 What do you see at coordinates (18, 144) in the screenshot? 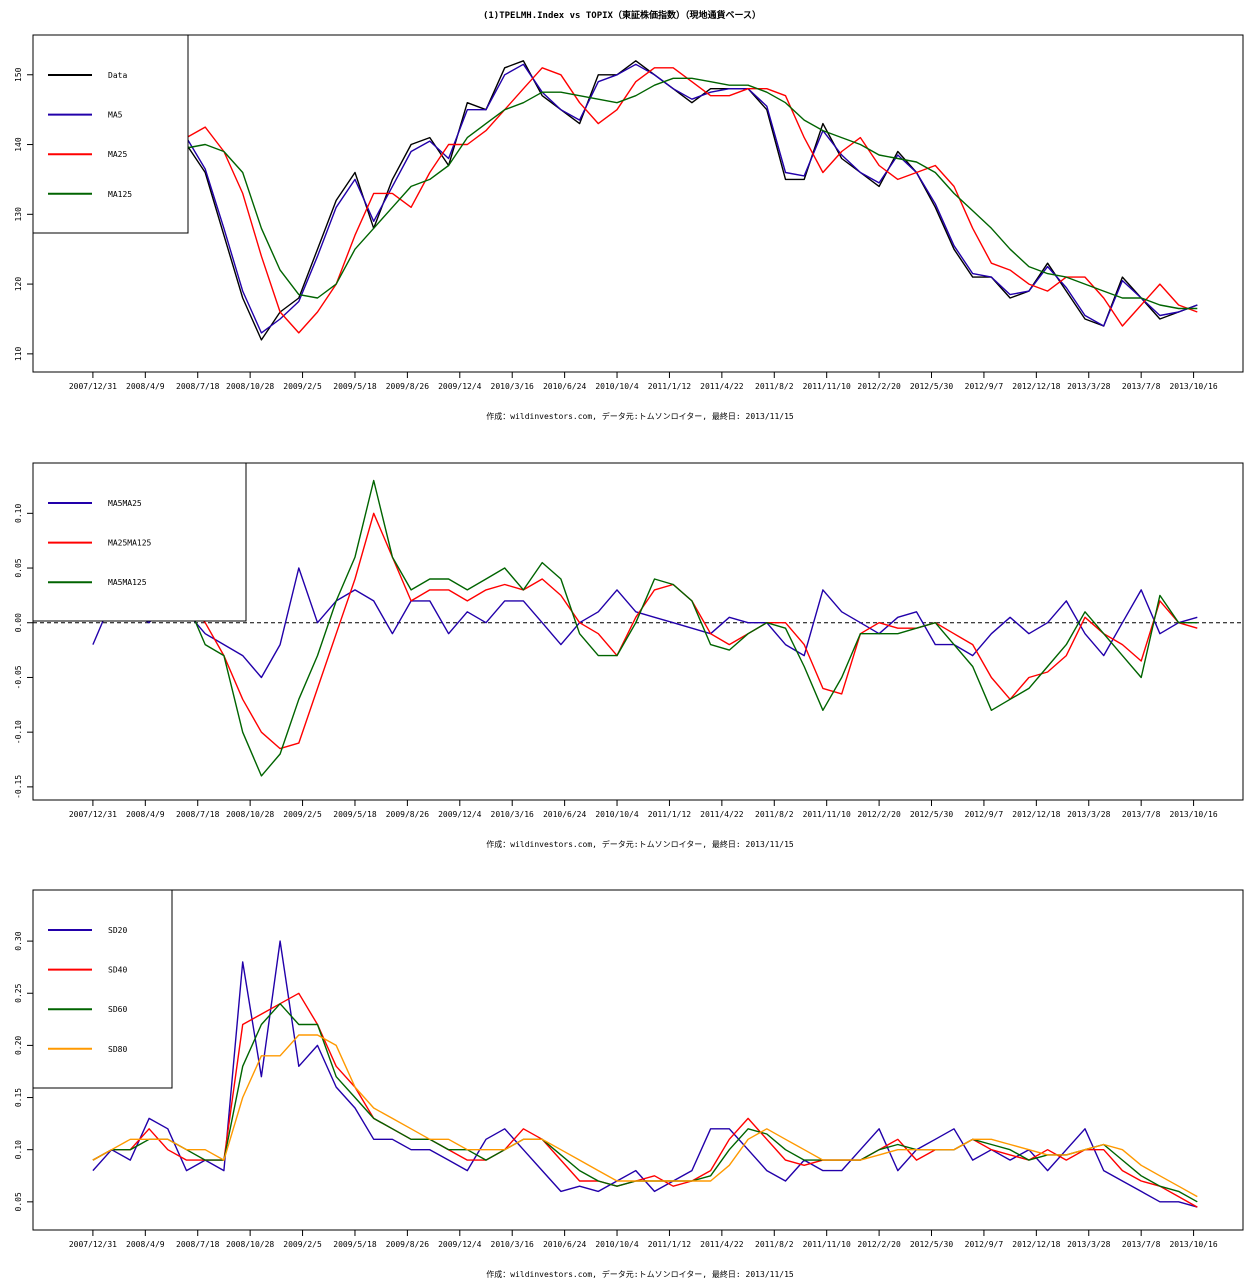
I see `y-tick-label: 140` at bounding box center [18, 144].